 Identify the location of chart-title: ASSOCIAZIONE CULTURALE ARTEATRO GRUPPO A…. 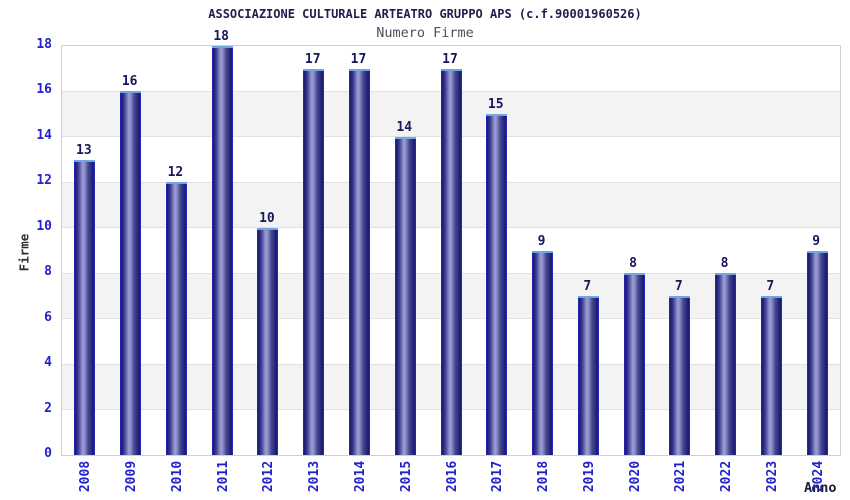
(425, 14).